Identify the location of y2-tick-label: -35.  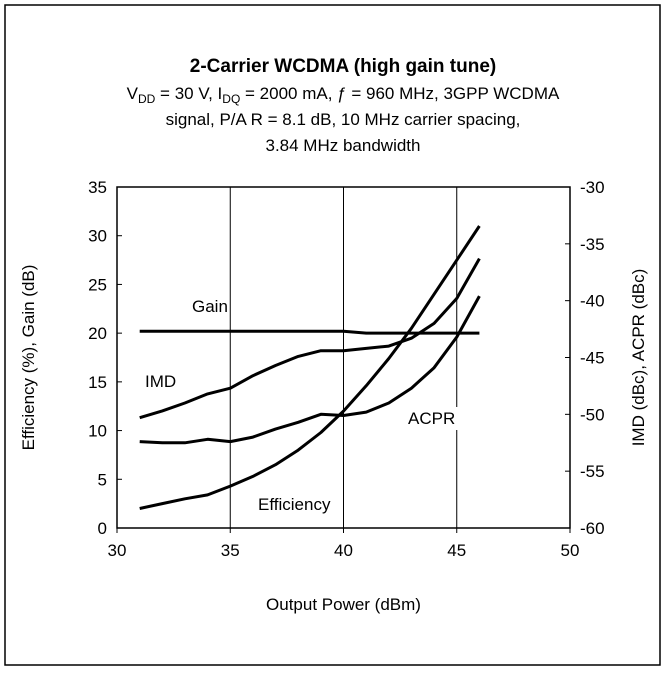
(592, 244).